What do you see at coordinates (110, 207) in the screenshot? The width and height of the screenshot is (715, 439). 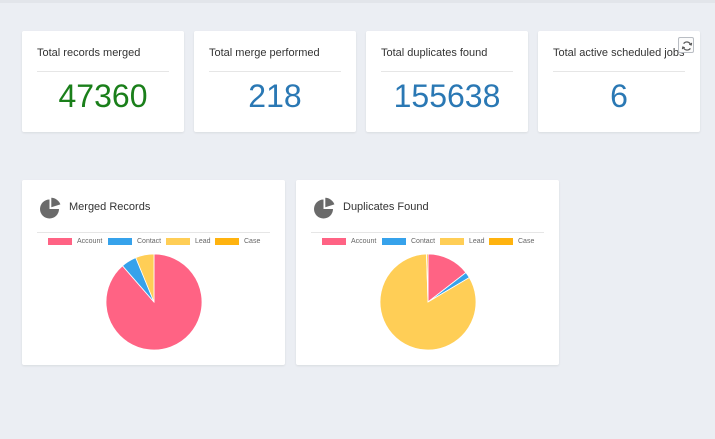 I see `chart-title: Merged Records` at bounding box center [110, 207].